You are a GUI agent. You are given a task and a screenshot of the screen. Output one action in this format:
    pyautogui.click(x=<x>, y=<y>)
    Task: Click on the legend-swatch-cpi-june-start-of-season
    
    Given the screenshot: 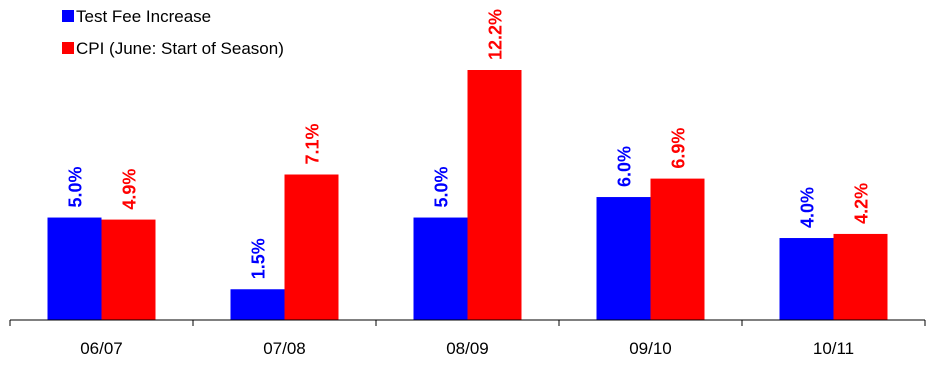 What is the action you would take?
    pyautogui.click(x=68, y=48)
    